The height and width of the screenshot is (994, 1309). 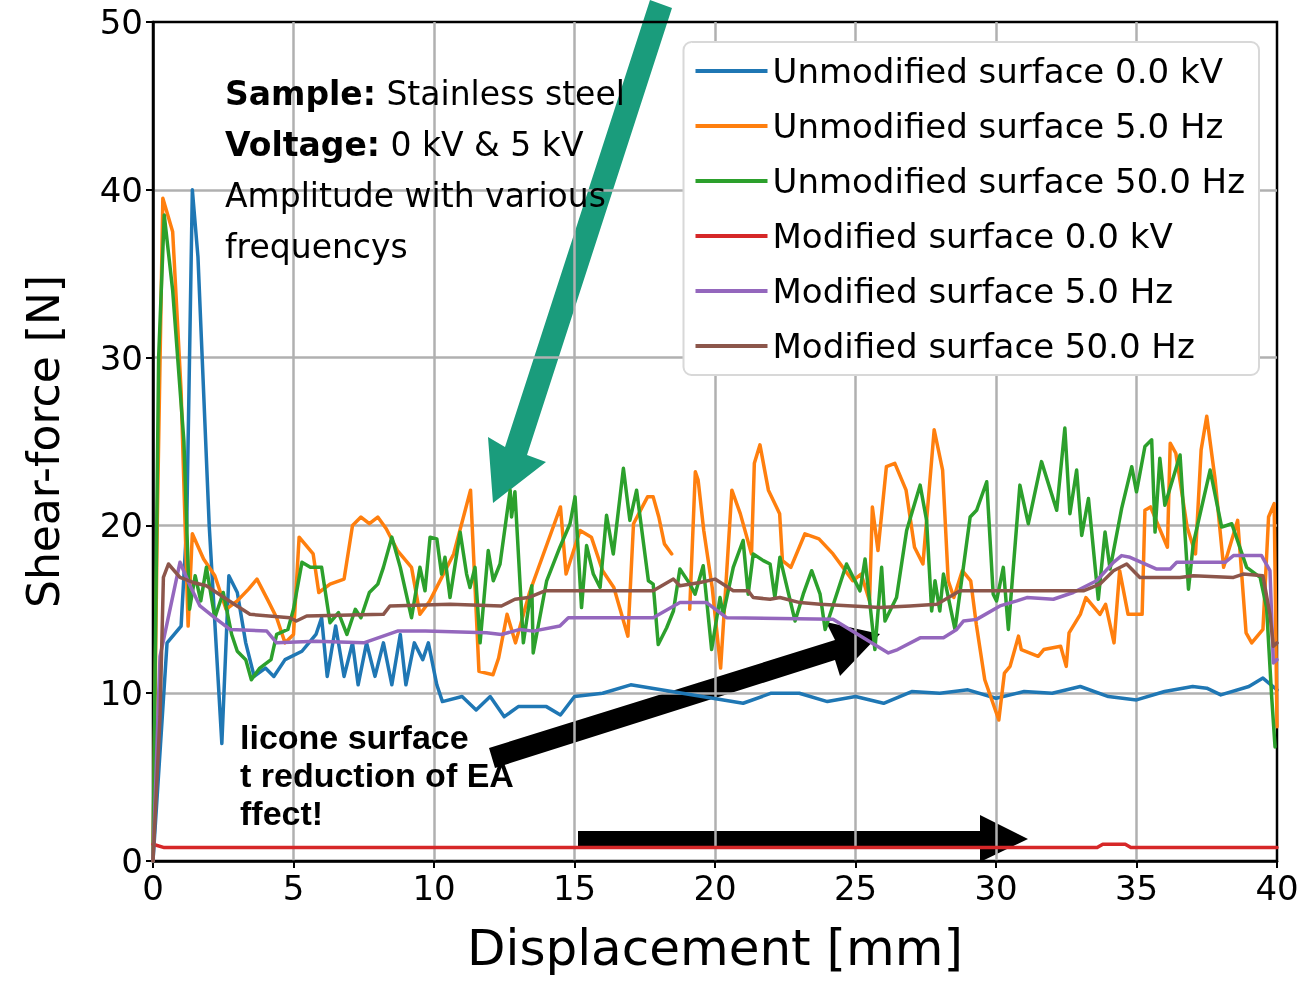 What do you see at coordinates (421, 221) in the screenshot?
I see `annotation: Amplitude with various frequencys` at bounding box center [421, 221].